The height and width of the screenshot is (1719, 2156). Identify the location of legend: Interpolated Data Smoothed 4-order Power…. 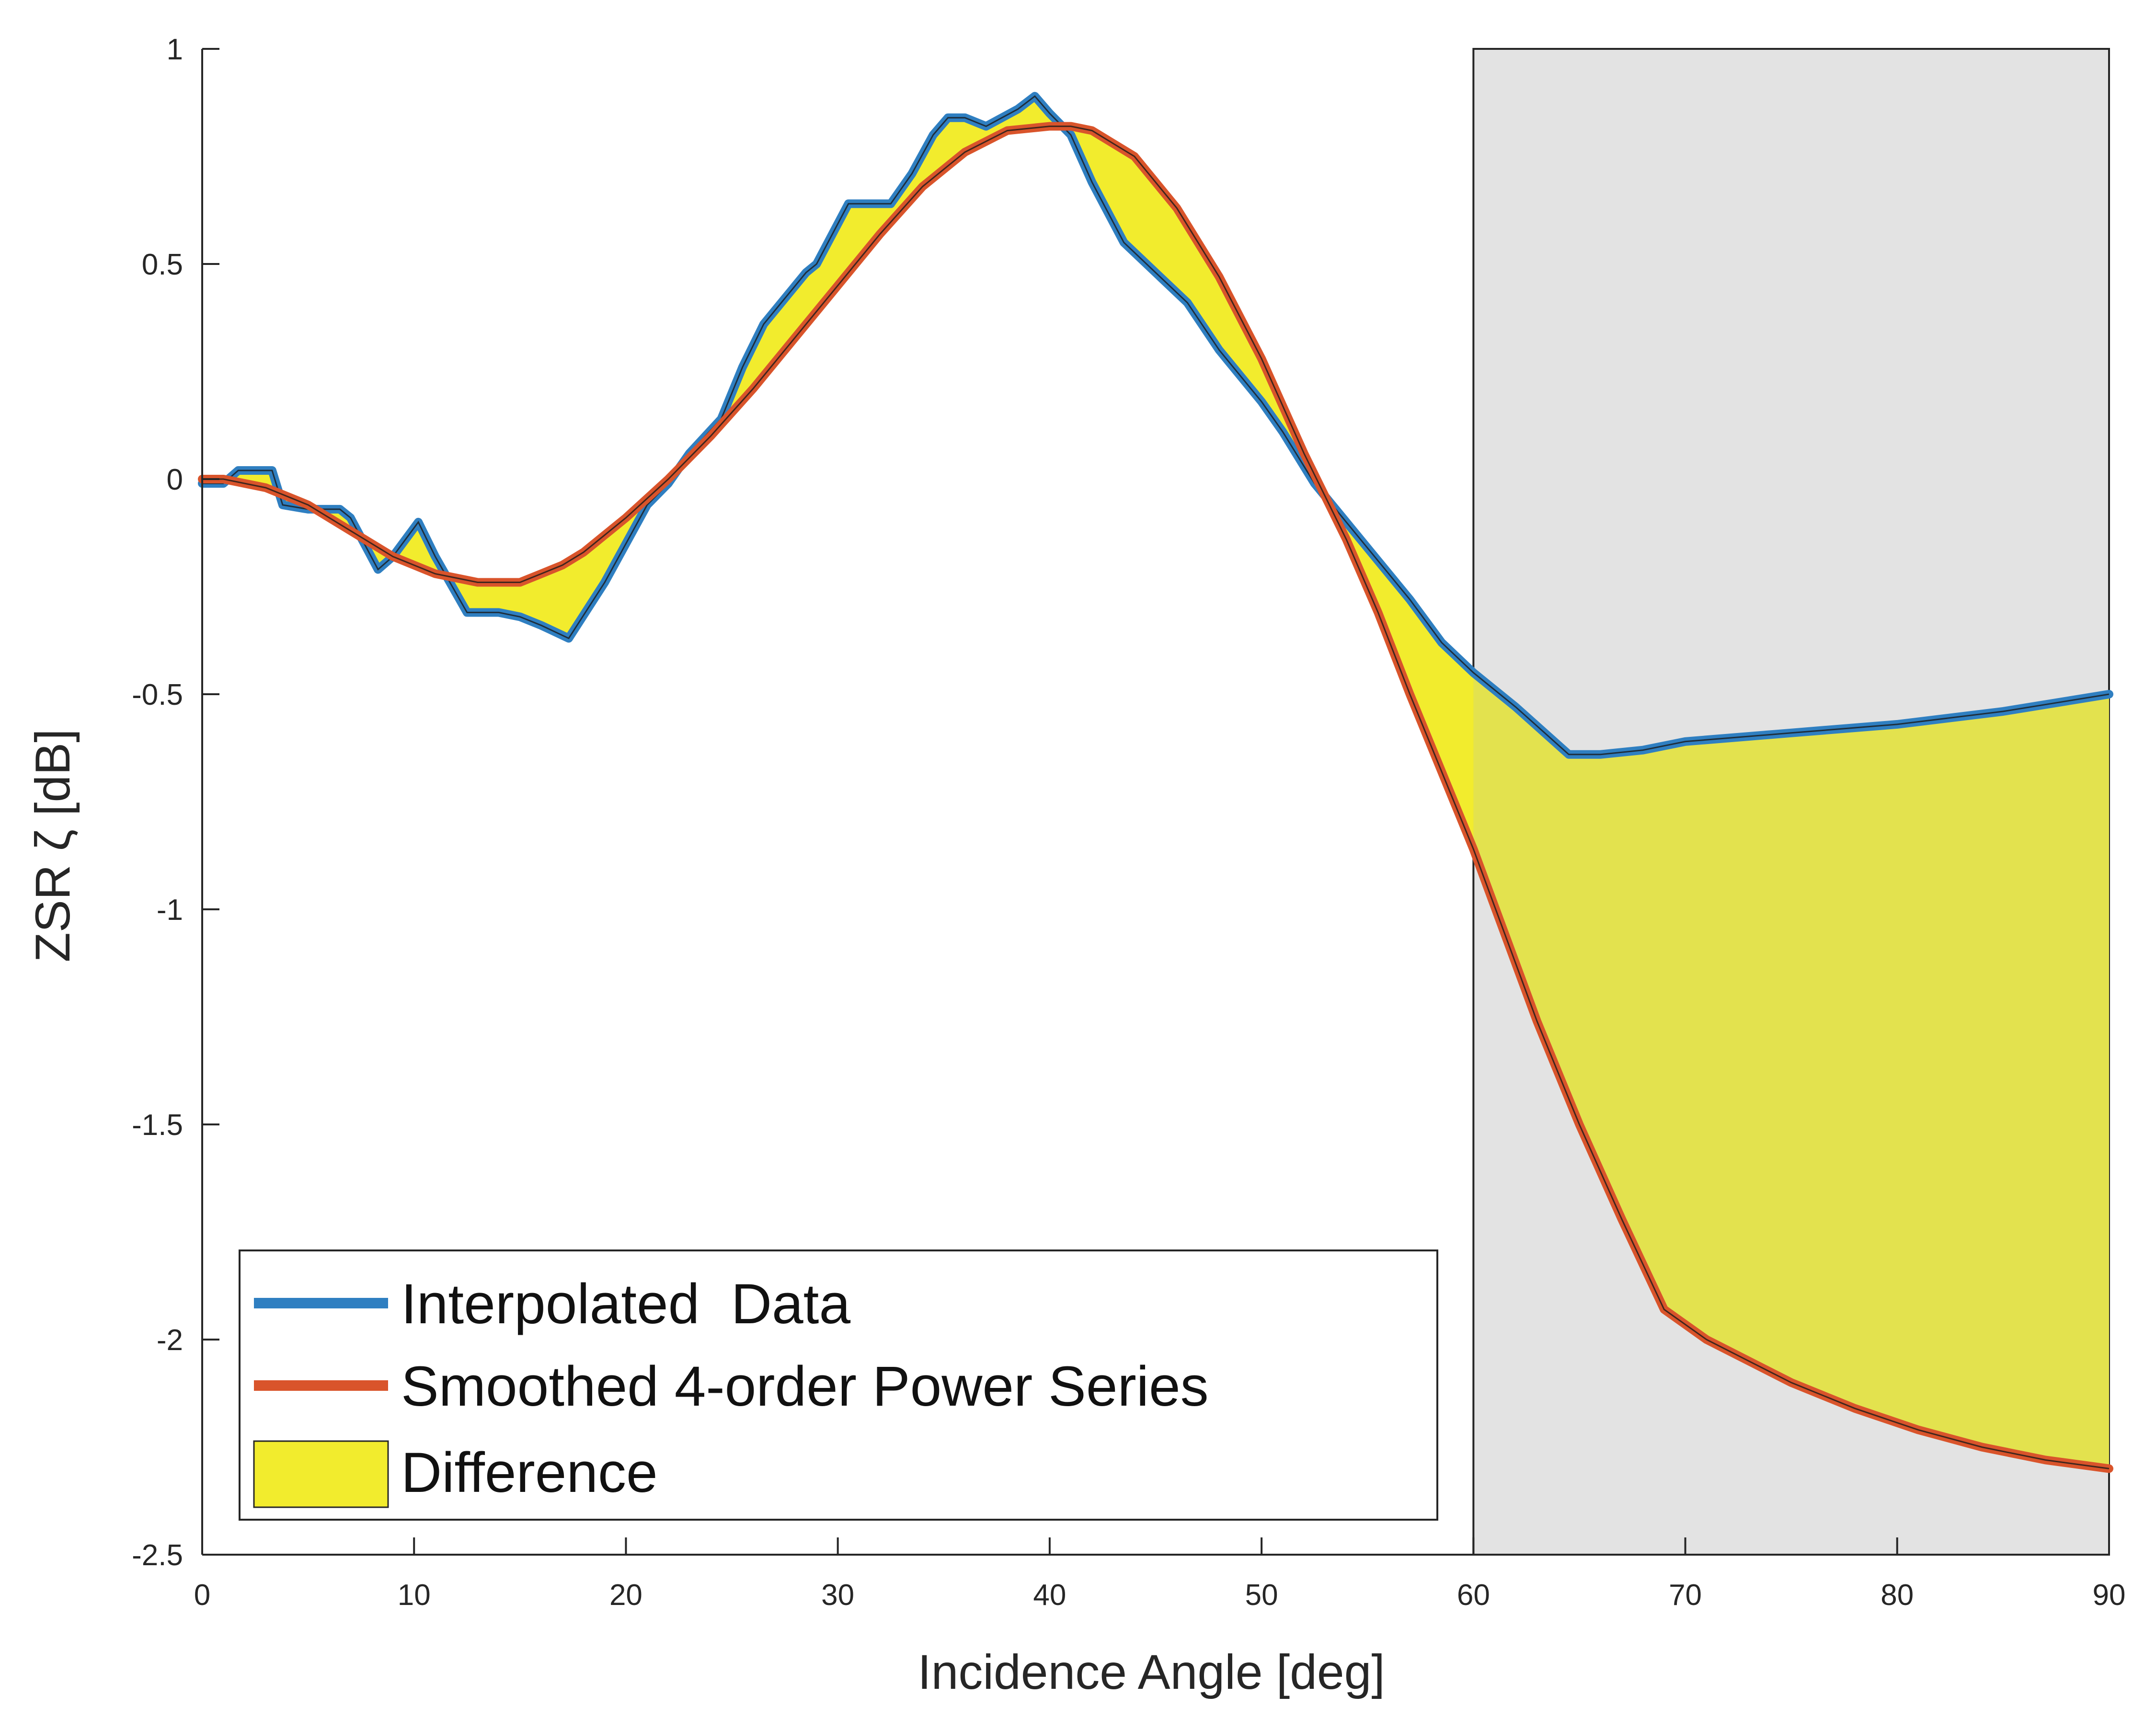
(838, 1385).